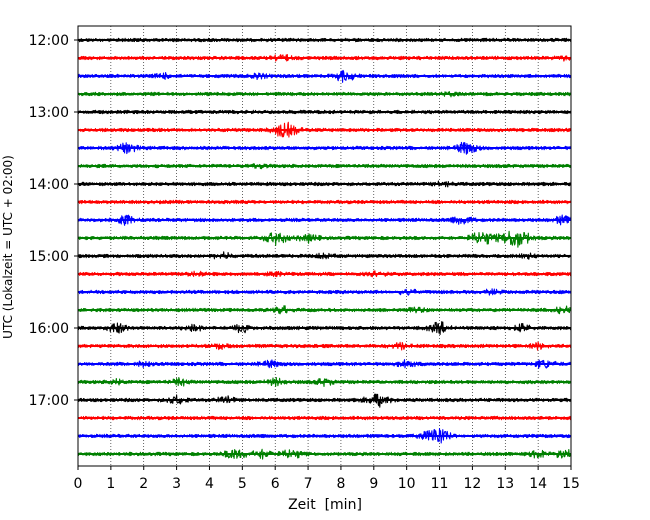  What do you see at coordinates (327, 479) in the screenshot?
I see `x-axis-ticks: 0 1 2 3 4 5 6 7 8 9 10 11 12 13 14 15` at bounding box center [327, 479].